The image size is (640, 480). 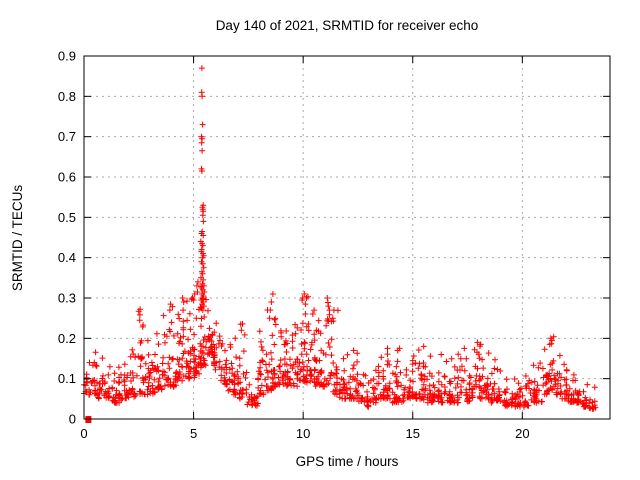 What do you see at coordinates (67, 177) in the screenshot?
I see `y-tick-label: 0.6` at bounding box center [67, 177].